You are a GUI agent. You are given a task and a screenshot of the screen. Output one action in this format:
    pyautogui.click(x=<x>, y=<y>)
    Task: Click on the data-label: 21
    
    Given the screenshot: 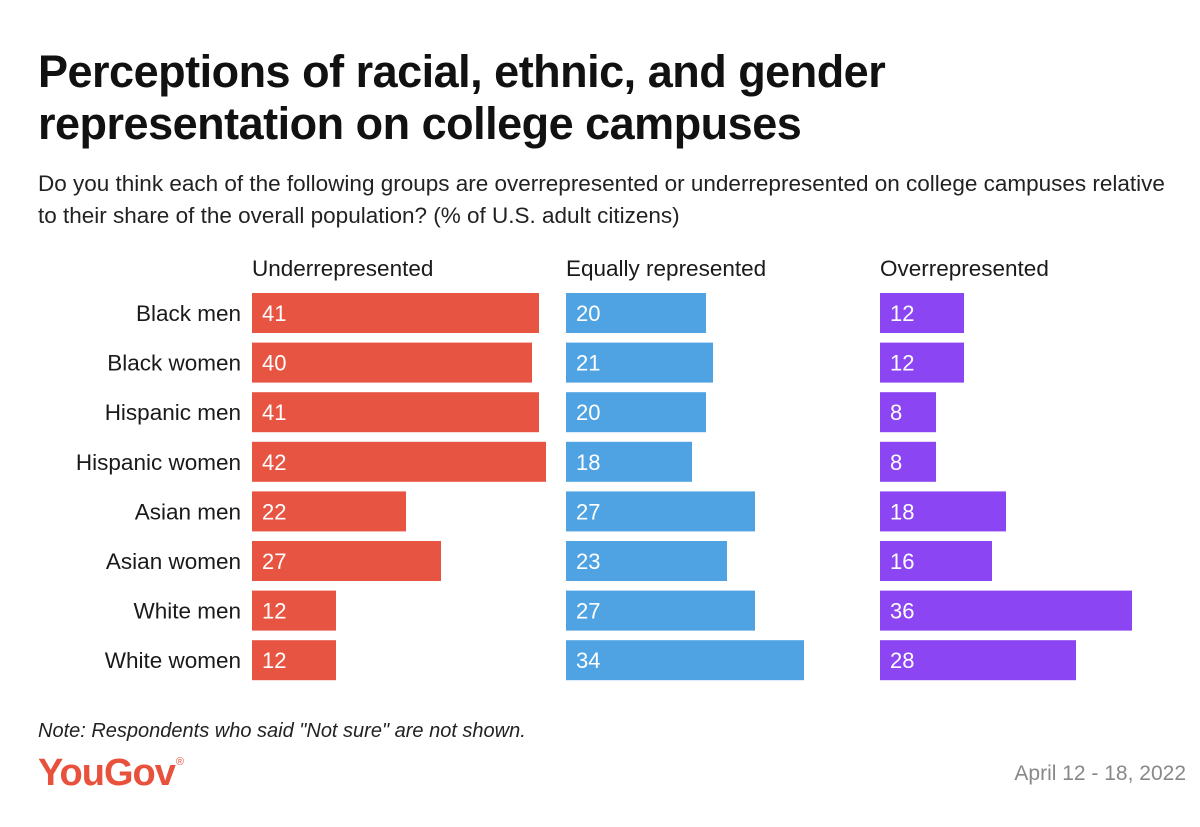 What is the action you would take?
    pyautogui.click(x=588, y=363)
    